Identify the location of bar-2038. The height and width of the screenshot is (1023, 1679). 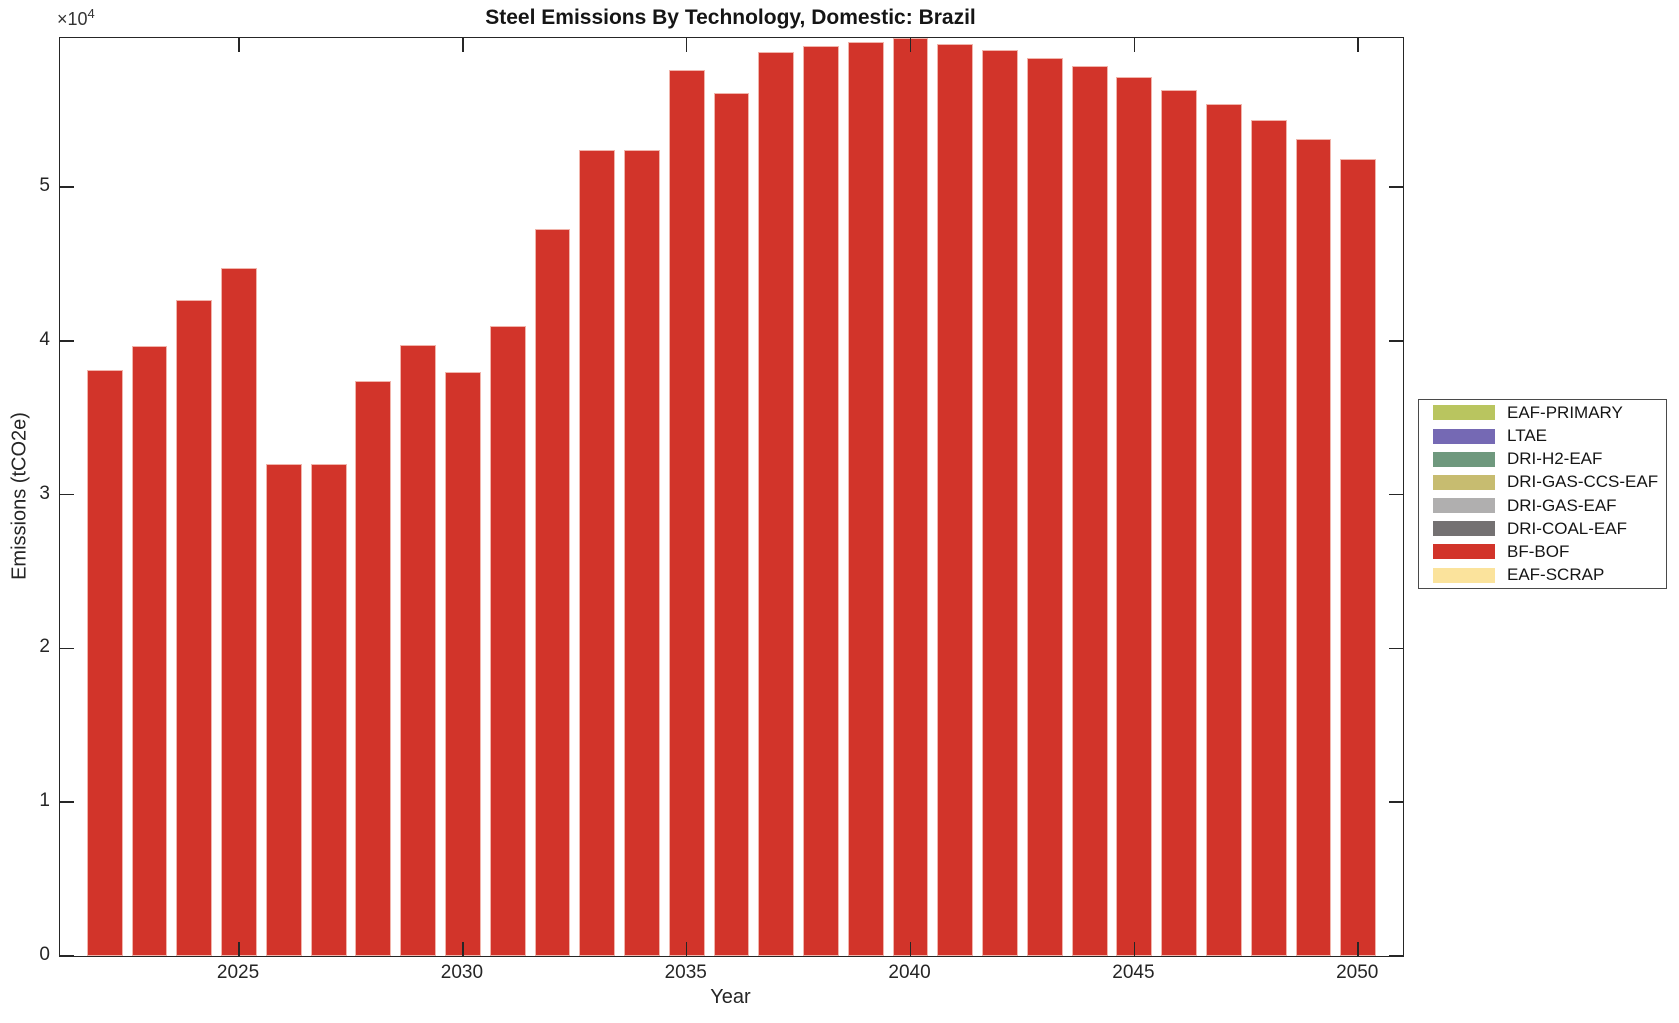
(821, 500).